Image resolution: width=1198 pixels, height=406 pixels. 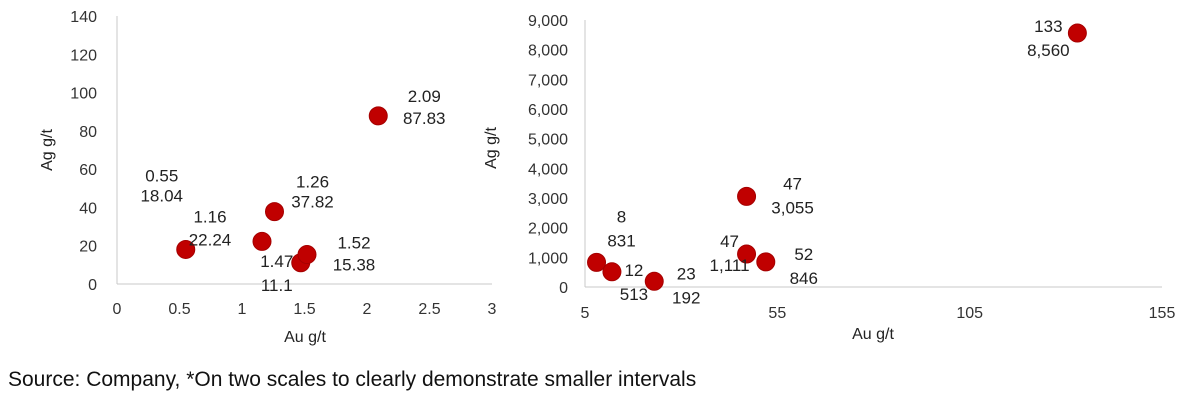 What do you see at coordinates (1048, 26) in the screenshot?
I see `data-label-au: 133` at bounding box center [1048, 26].